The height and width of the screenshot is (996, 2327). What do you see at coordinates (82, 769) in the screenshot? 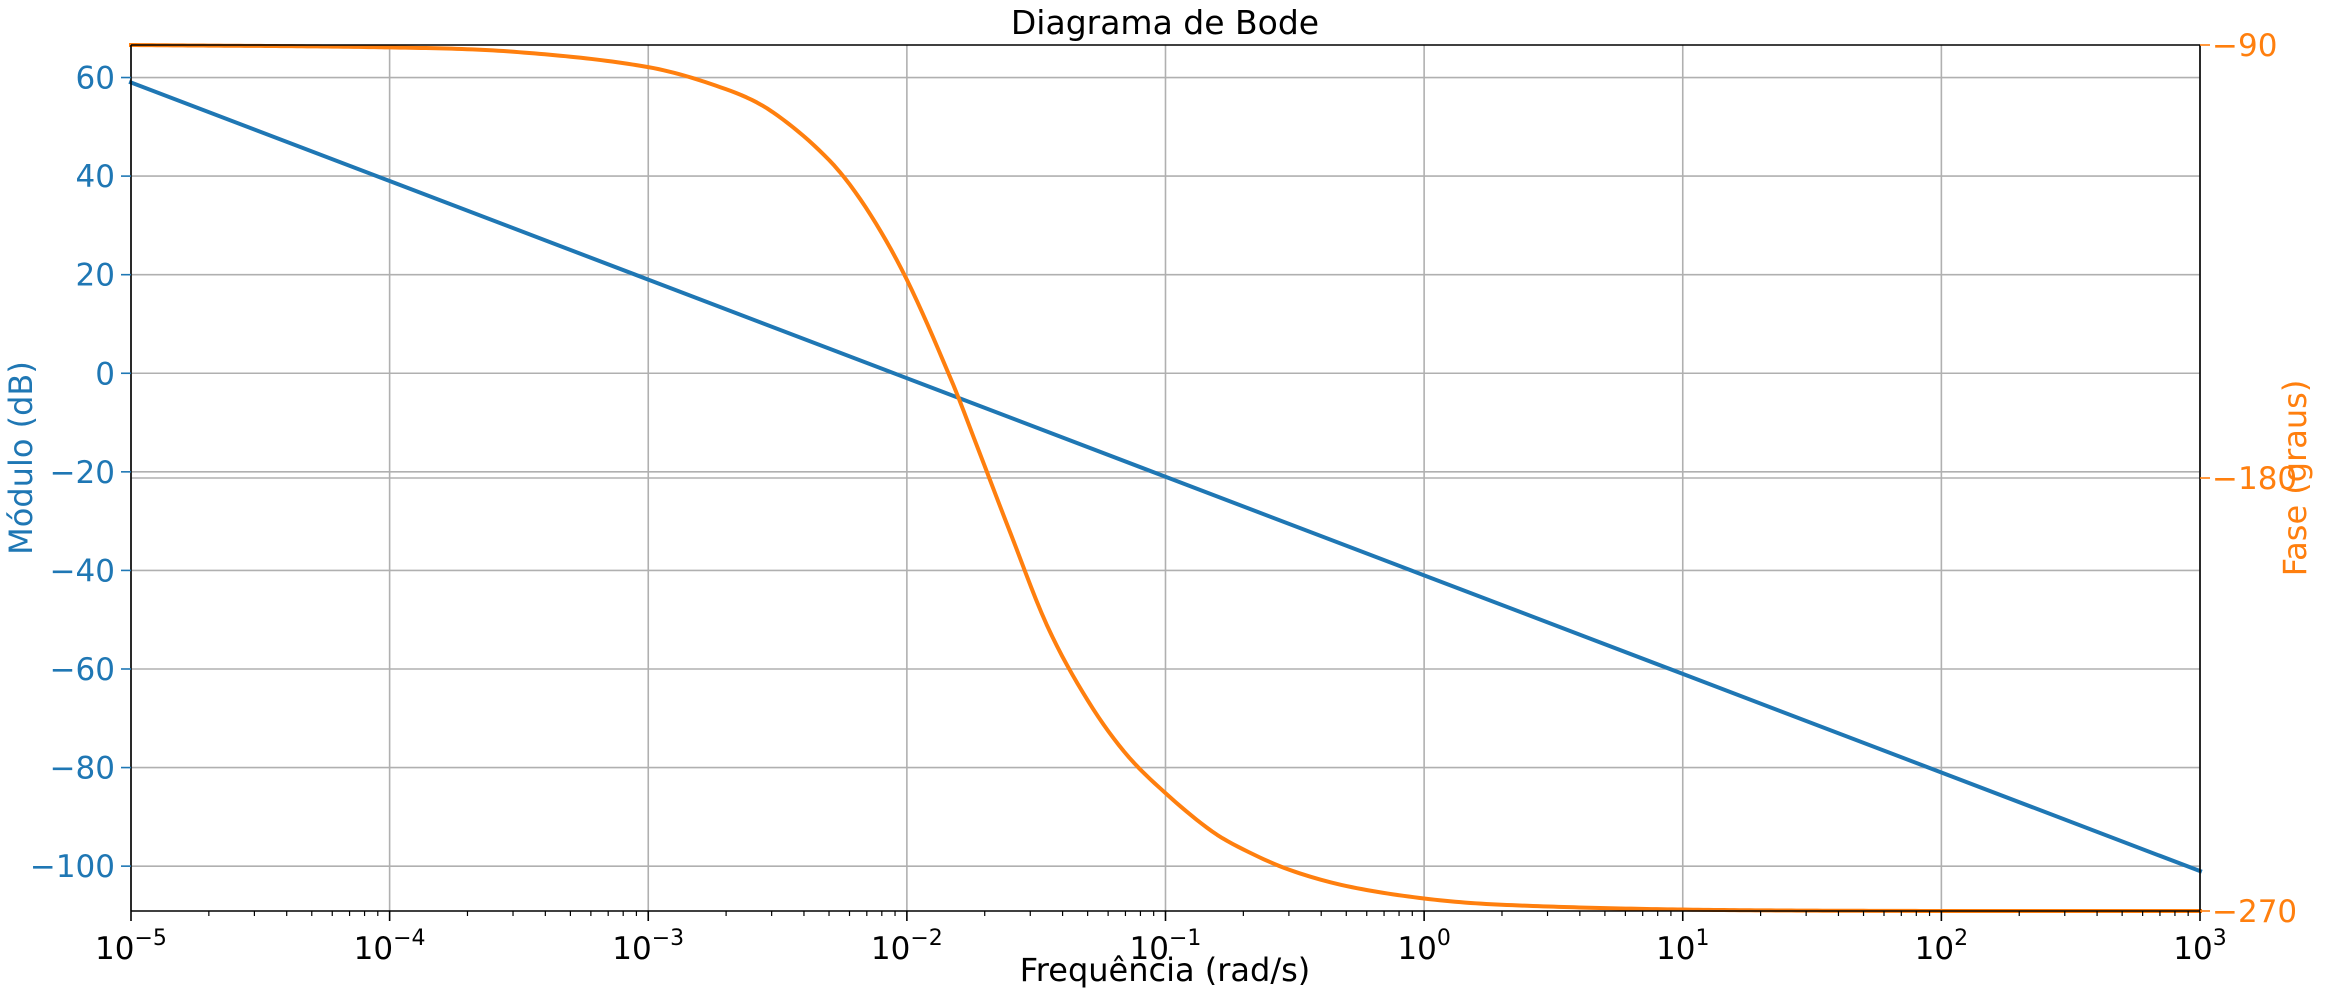
I see `y-left-tick-label: −80` at bounding box center [82, 769].